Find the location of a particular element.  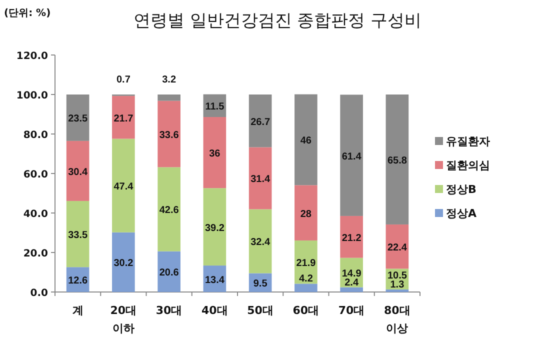

data-label: 30.2 is located at coordinates (124, 264).